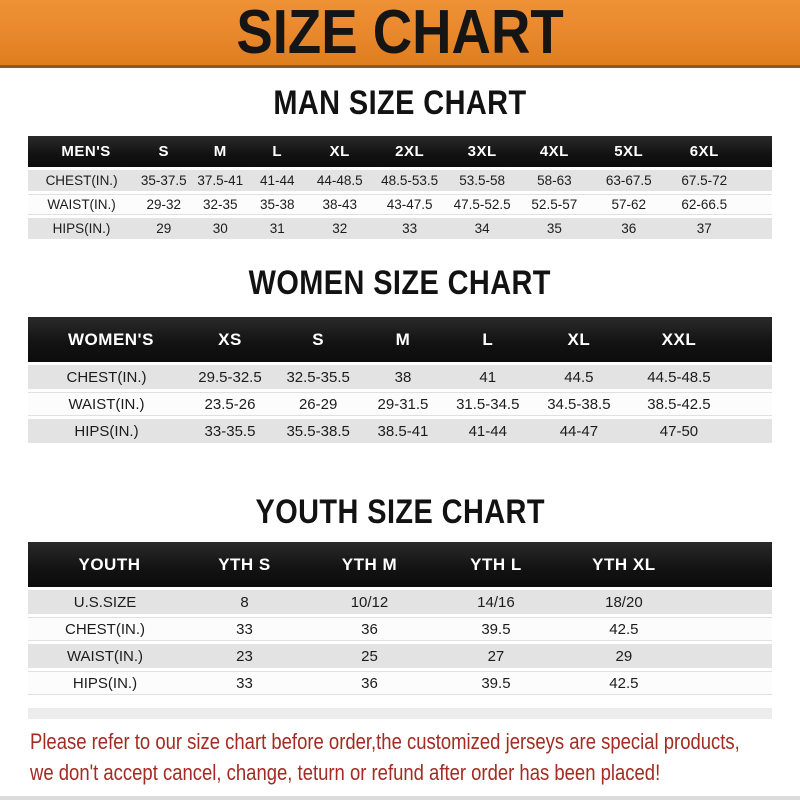 The image size is (800, 800). Describe the element at coordinates (487, 377) in the screenshot. I see `women-size-value: 41` at that location.